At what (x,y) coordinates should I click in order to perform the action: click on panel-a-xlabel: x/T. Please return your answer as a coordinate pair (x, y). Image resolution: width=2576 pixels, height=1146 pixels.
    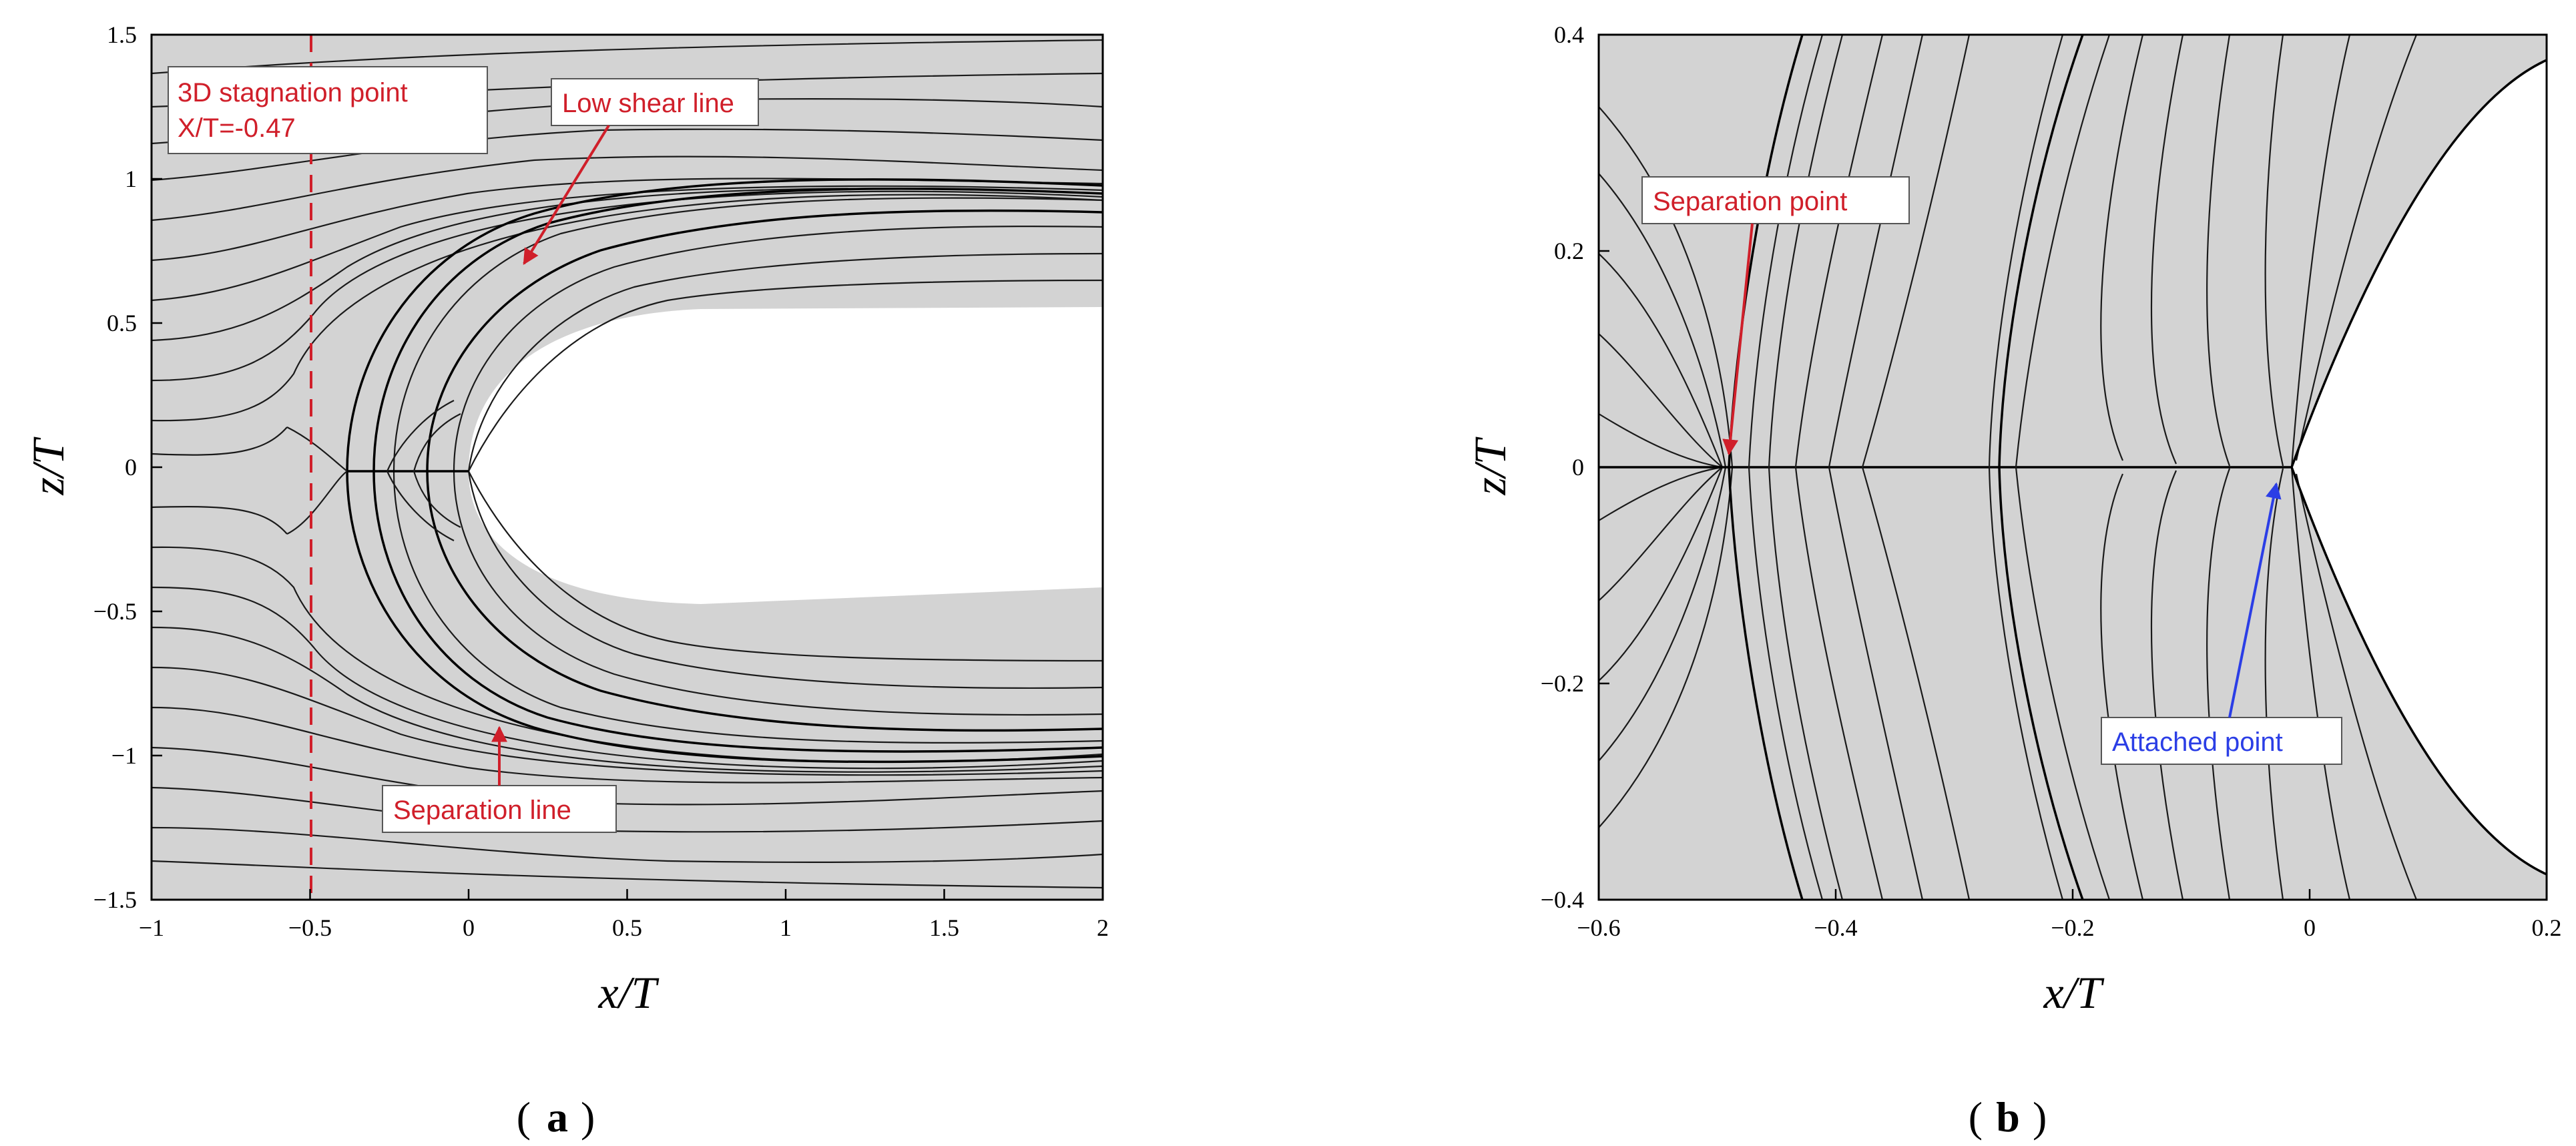
    Looking at the image, I should click on (629, 992).